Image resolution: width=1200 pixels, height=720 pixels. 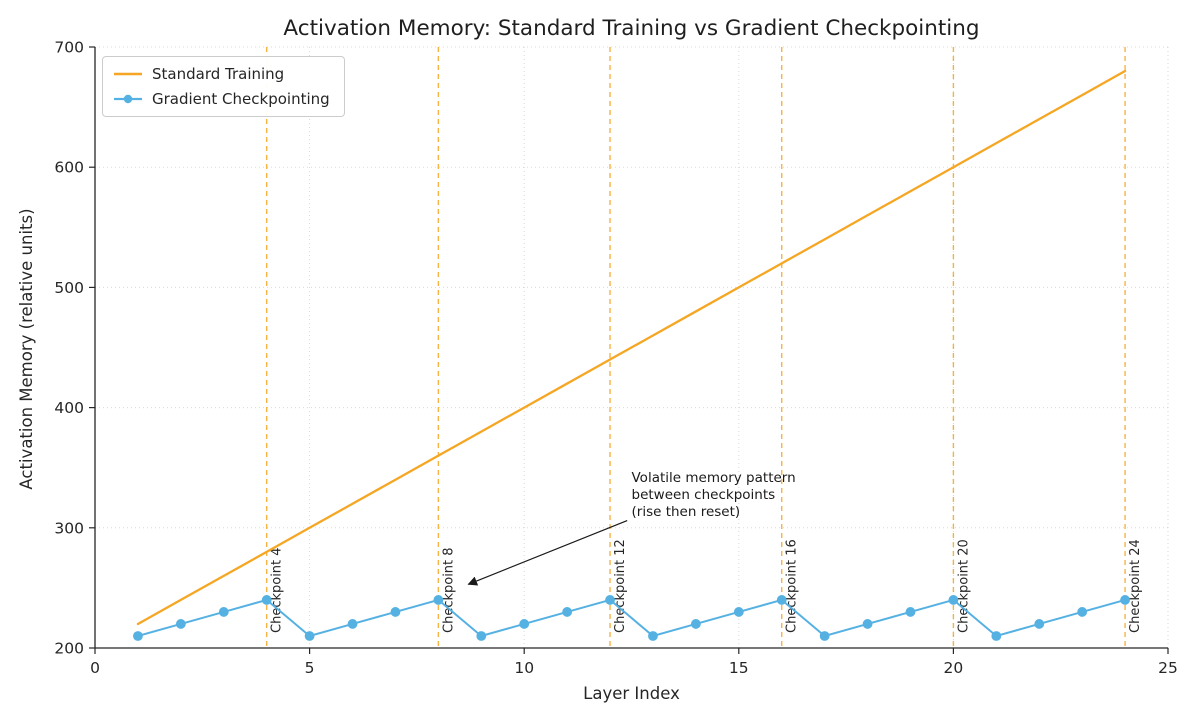 I want to click on y-tick-label: 600, so click(x=69, y=168).